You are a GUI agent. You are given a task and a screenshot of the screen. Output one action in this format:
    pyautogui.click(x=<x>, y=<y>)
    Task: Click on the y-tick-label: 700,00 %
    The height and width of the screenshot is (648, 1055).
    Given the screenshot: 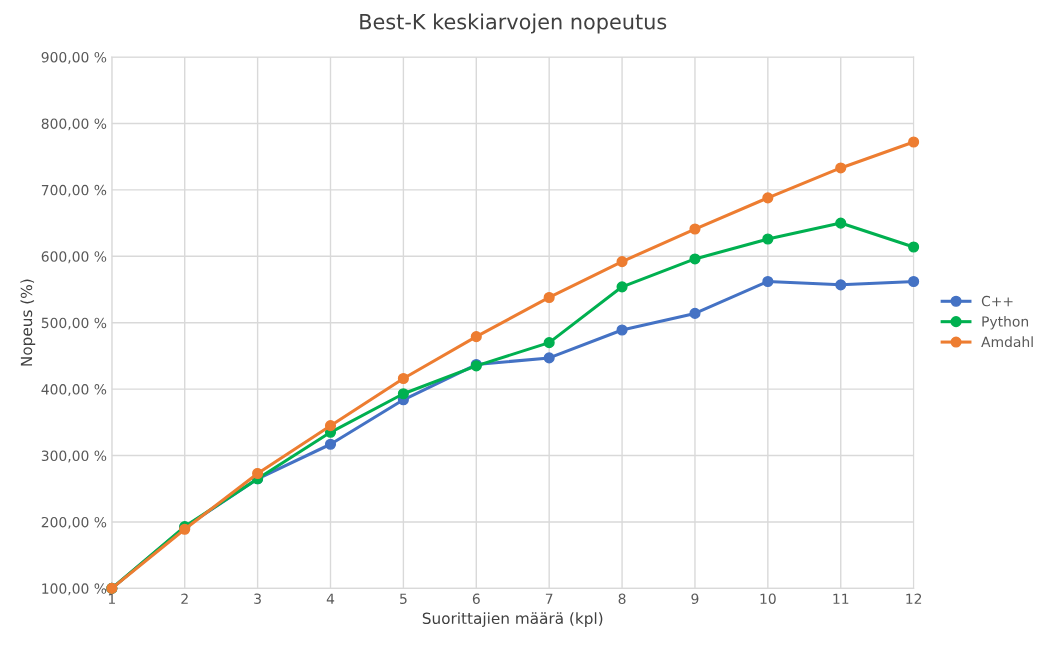 What is the action you would take?
    pyautogui.click(x=74, y=190)
    